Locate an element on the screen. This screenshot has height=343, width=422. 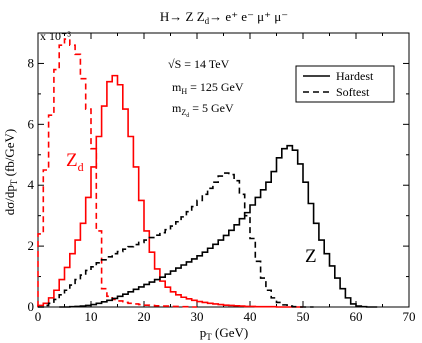
legend-softest-label: Softest is located at coordinates (353, 92).